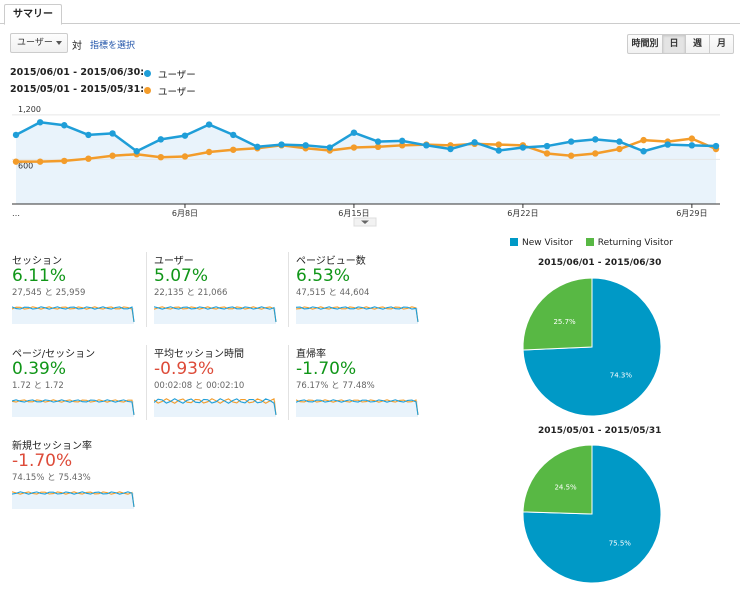 This screenshot has height=591, width=740. Describe the element at coordinates (311, 354) in the screenshot. I see `scorecard-title: 直帰率` at that location.